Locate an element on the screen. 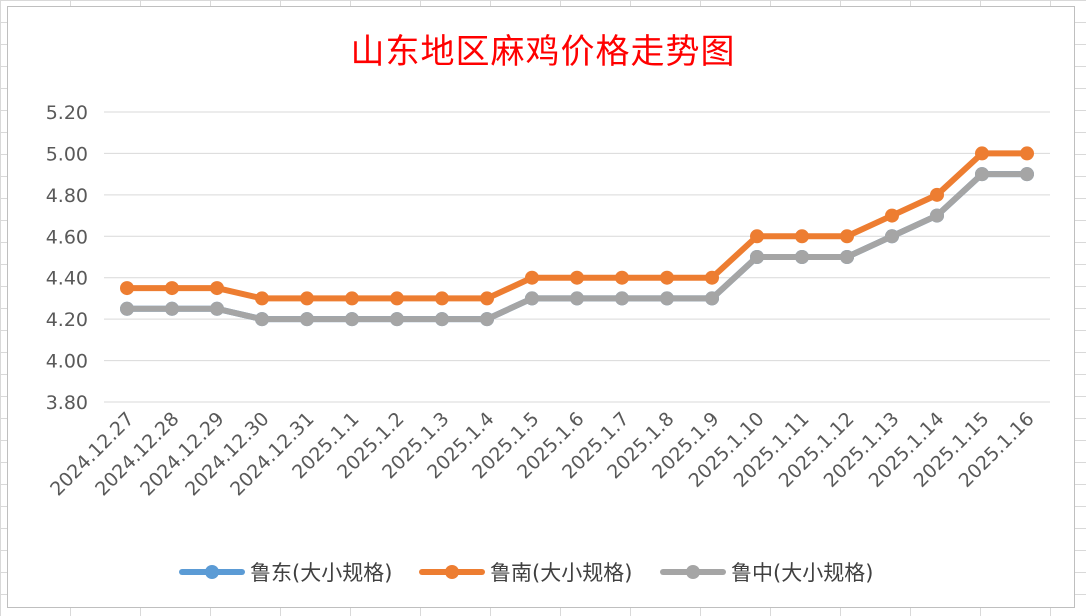 Image resolution: width=1086 pixels, height=616 pixels. y-tick-label: 4.00 is located at coordinates (67, 362).